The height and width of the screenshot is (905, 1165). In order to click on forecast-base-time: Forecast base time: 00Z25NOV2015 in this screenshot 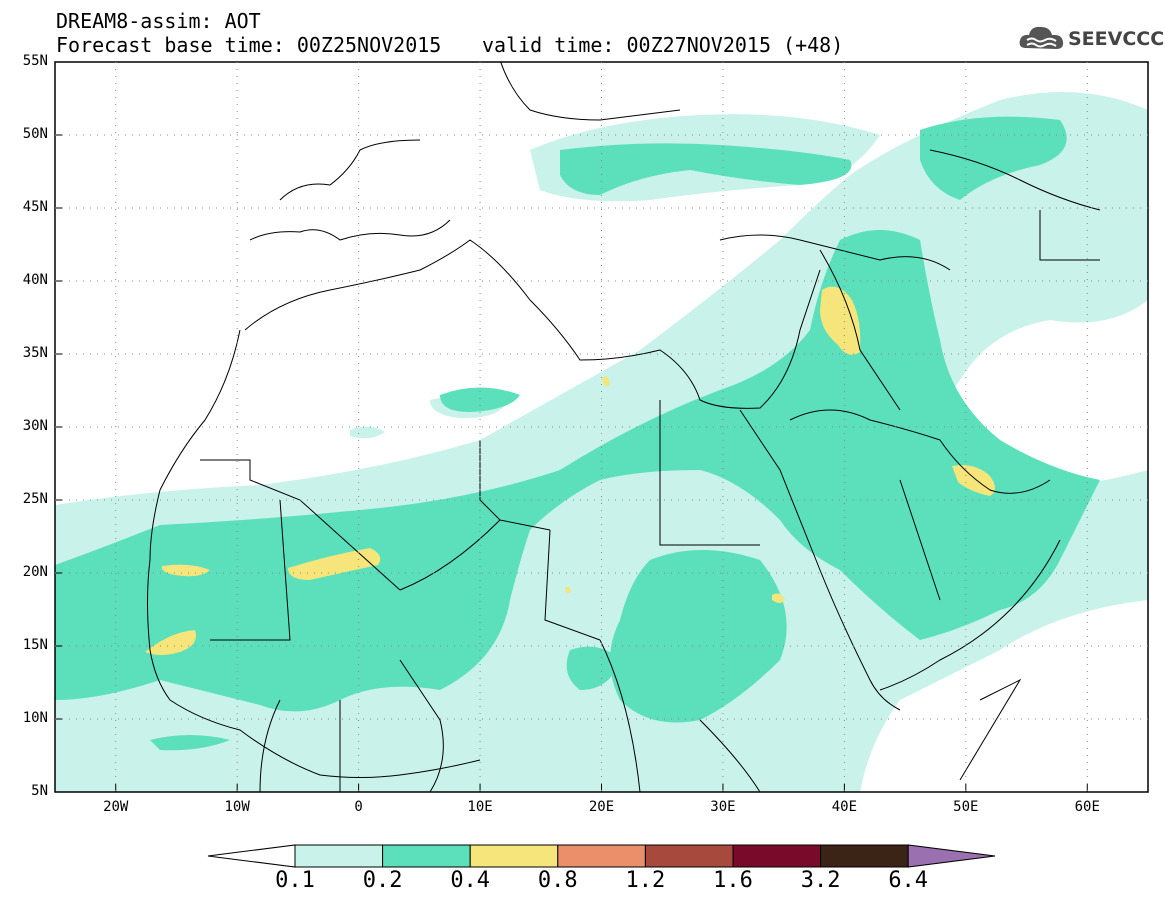, I will do `click(249, 45)`.